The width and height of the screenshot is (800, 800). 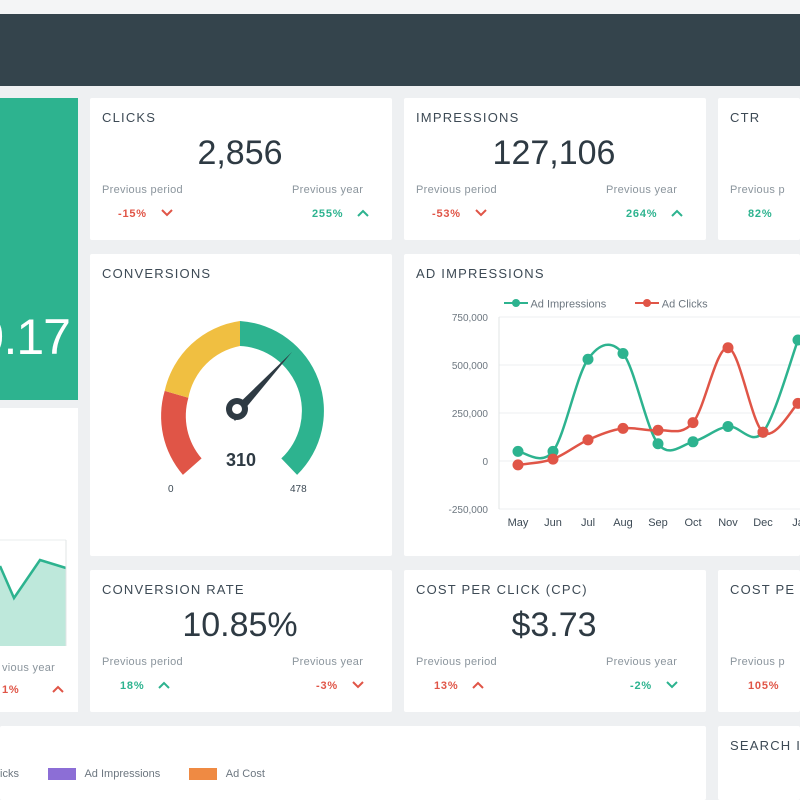 I want to click on dashboard-header, so click(x=400, y=50).